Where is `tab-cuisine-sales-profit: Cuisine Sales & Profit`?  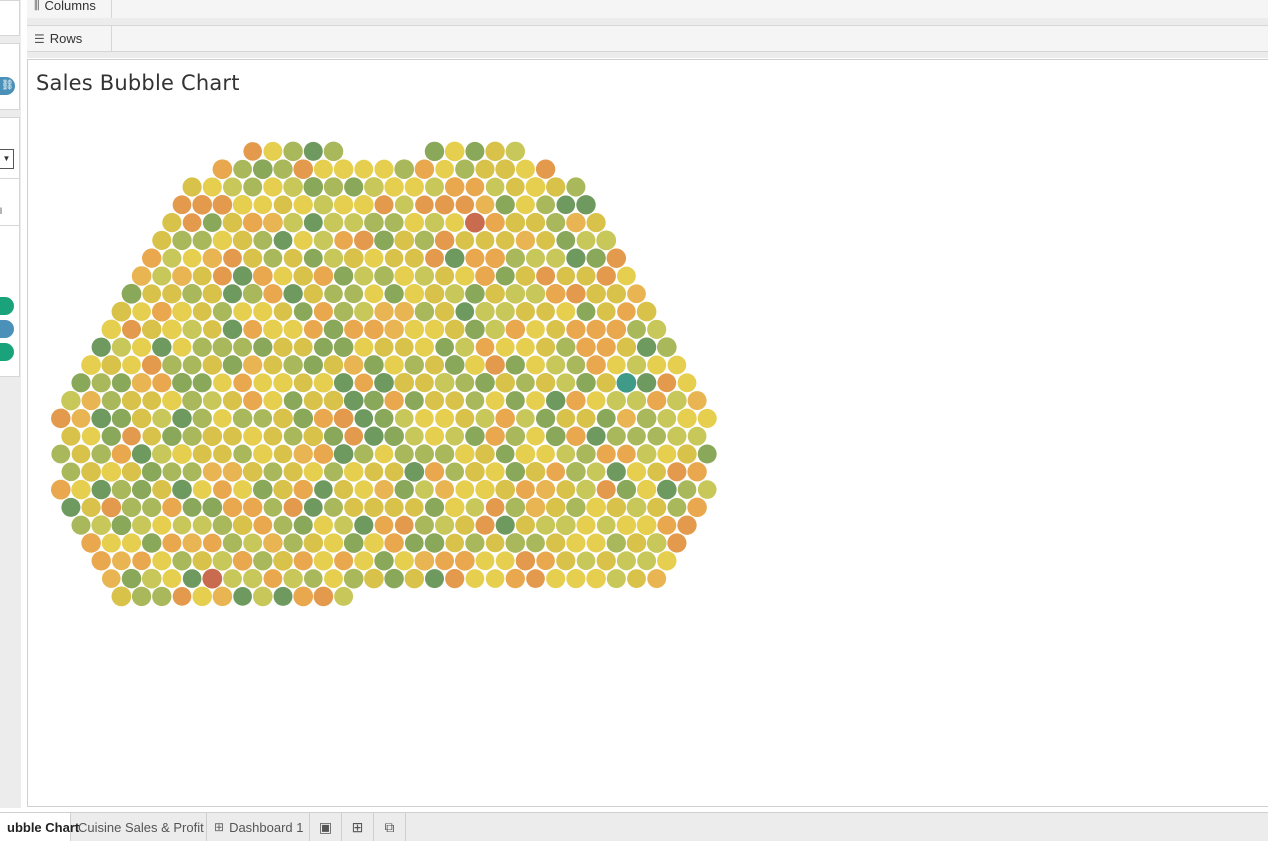 tab-cuisine-sales-profit: Cuisine Sales & Profit is located at coordinates (139, 827).